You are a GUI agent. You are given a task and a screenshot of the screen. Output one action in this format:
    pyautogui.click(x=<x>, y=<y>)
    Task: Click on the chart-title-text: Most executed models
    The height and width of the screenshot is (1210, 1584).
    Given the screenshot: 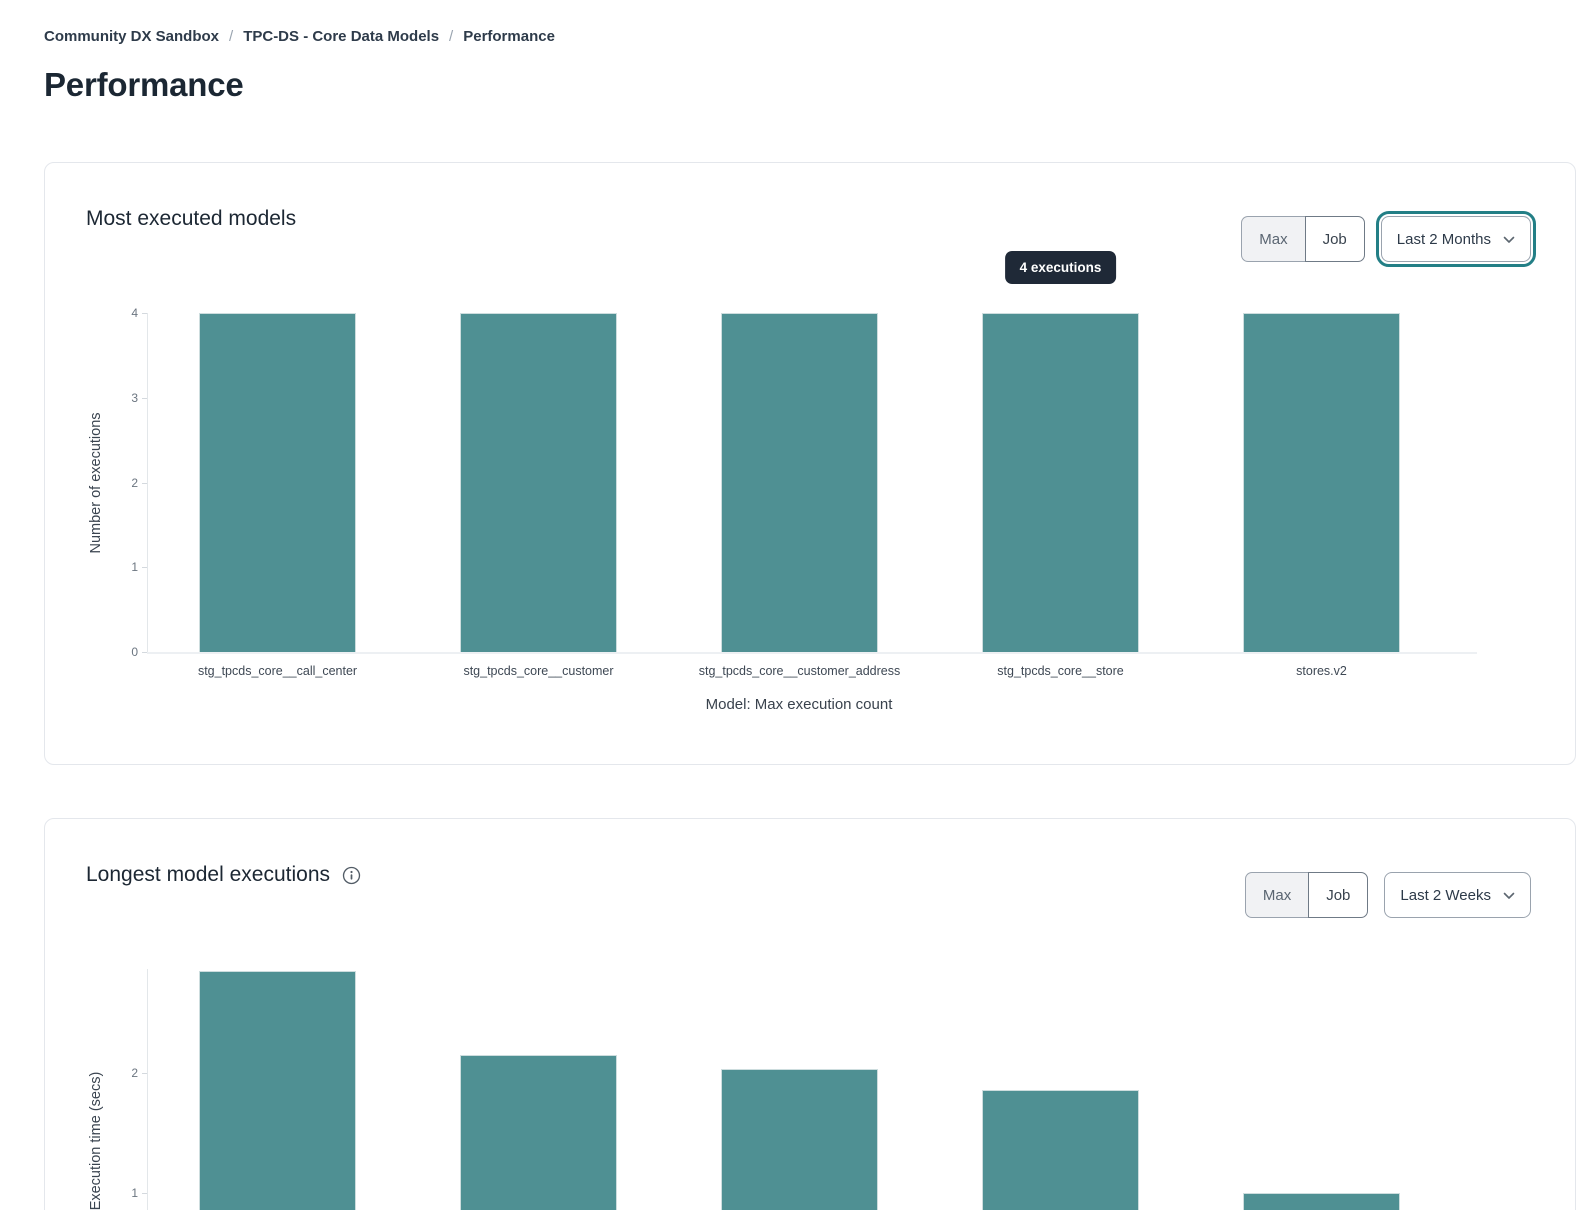 What is the action you would take?
    pyautogui.click(x=191, y=218)
    